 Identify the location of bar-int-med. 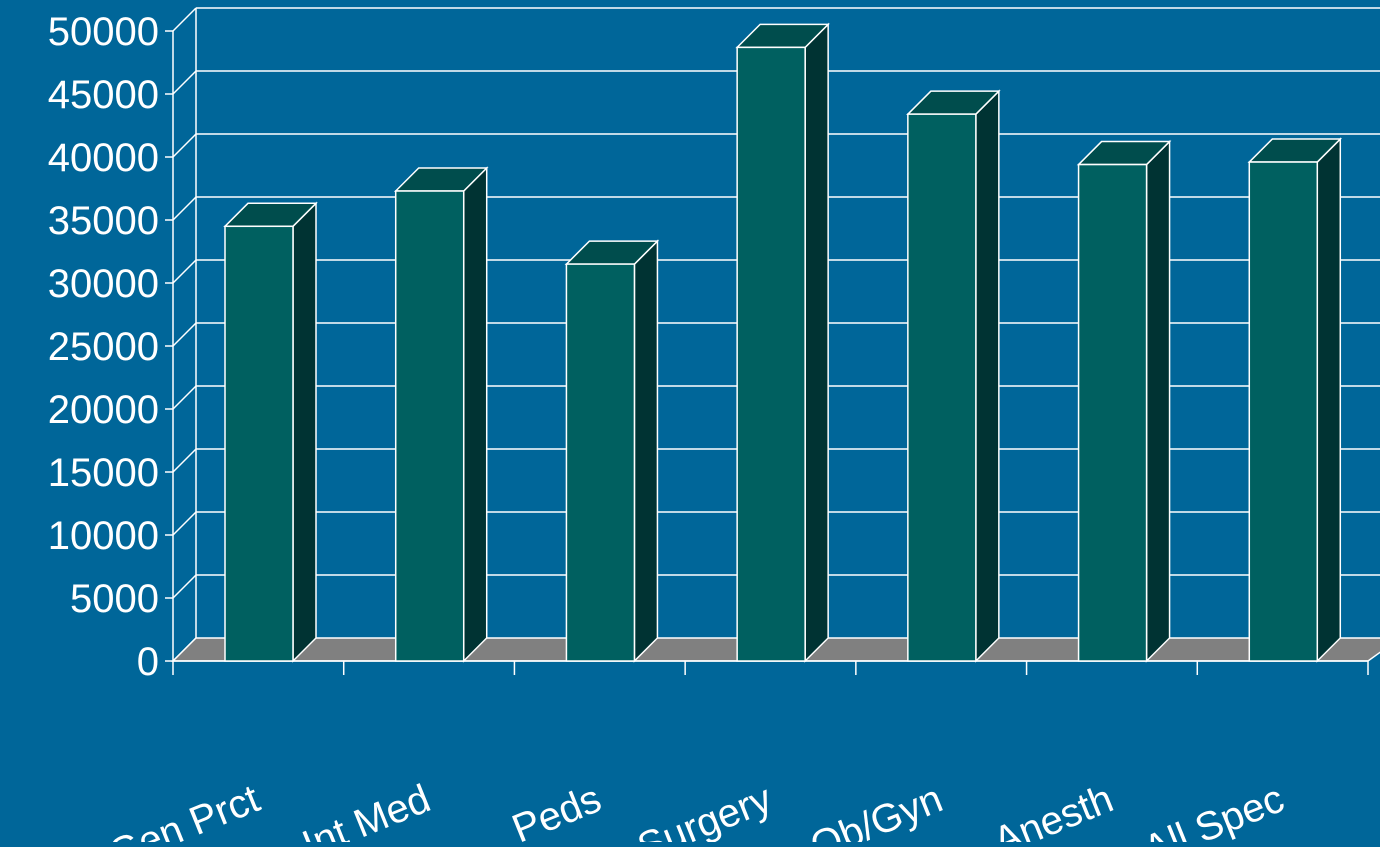
(441, 414).